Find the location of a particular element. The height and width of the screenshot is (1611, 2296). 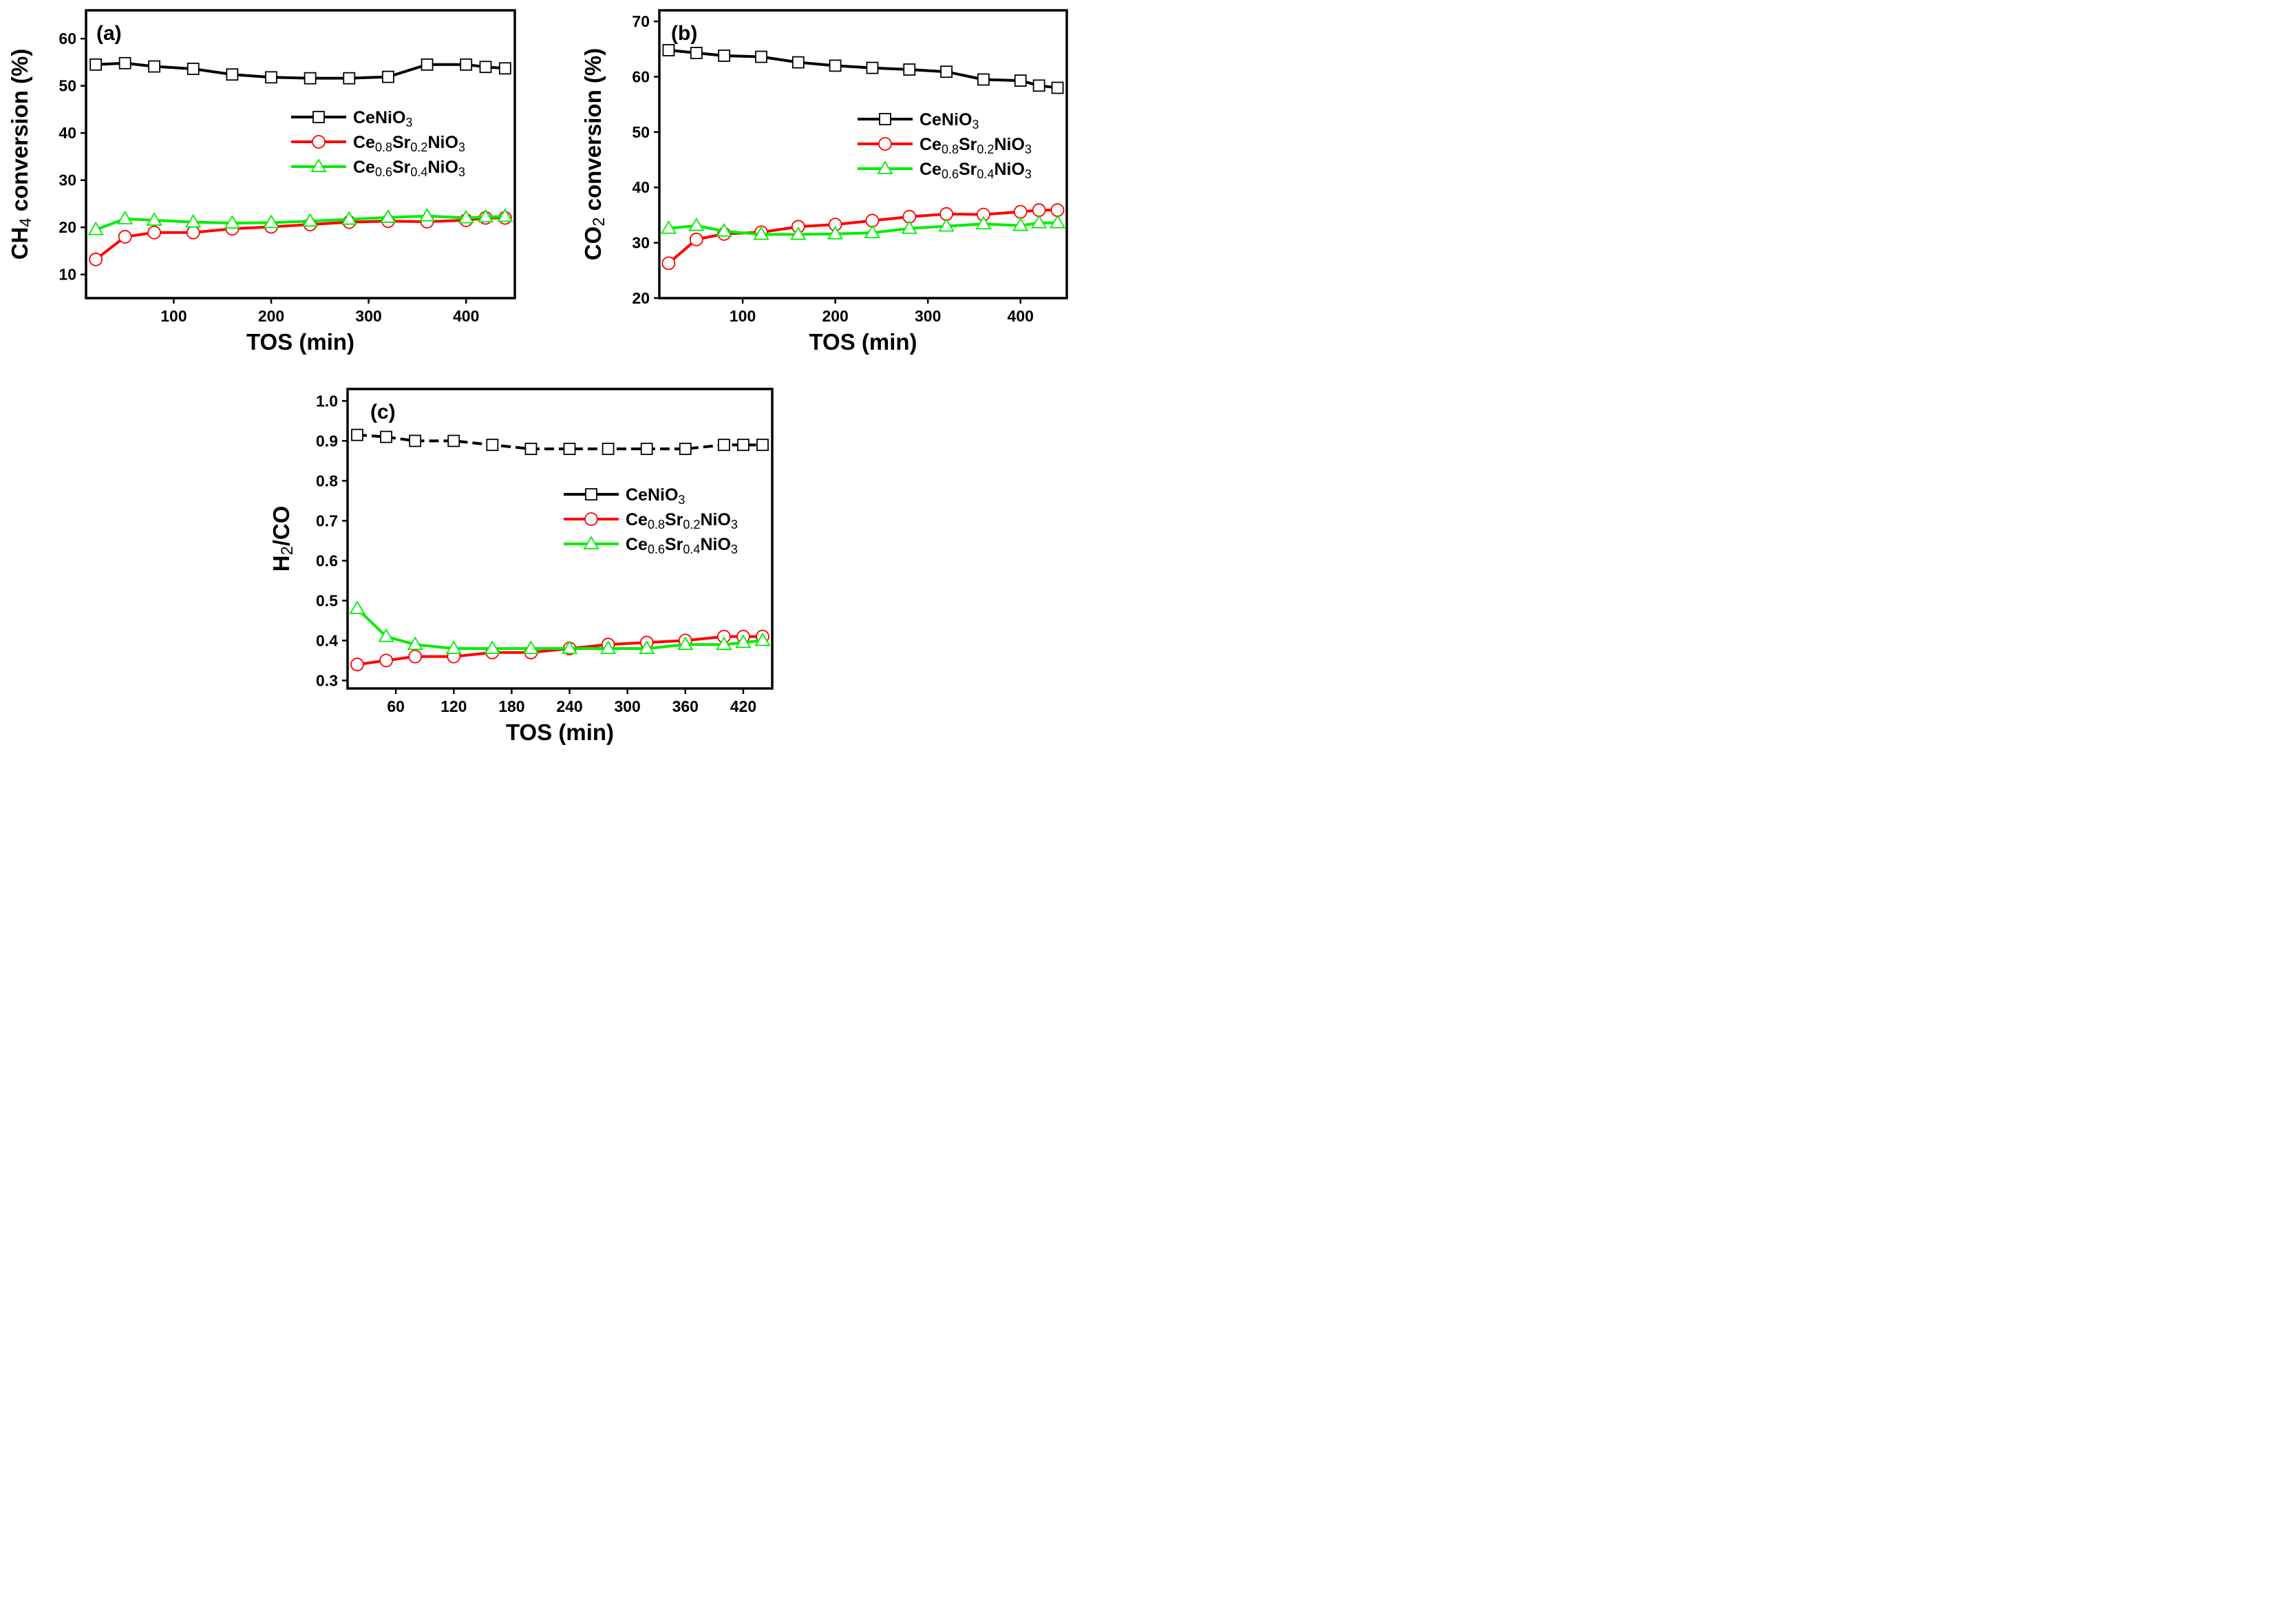

y-tick-label: 70 is located at coordinates (641, 21).